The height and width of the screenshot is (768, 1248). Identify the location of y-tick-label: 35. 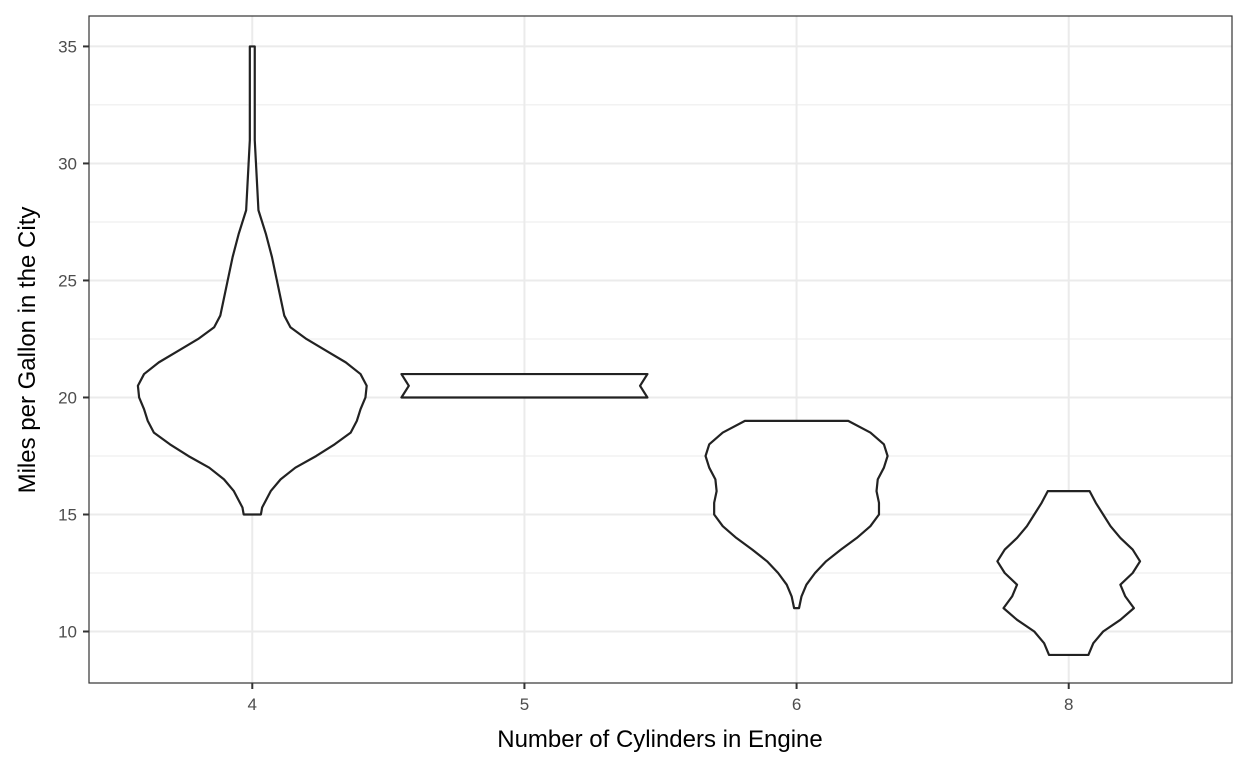
(67, 46).